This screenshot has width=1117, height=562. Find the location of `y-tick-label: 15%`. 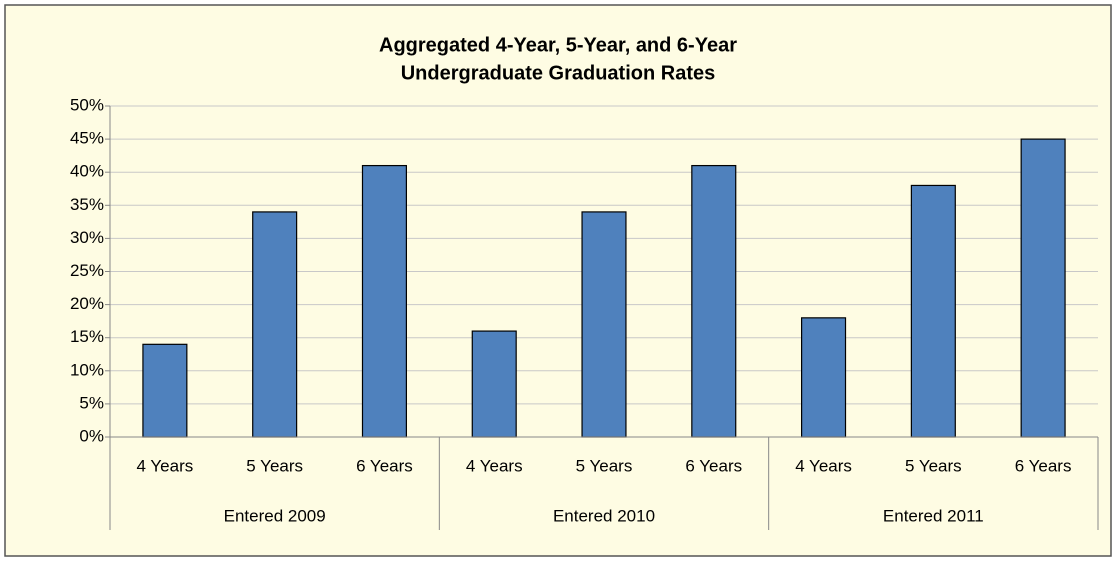

y-tick-label: 15% is located at coordinates (87, 336).